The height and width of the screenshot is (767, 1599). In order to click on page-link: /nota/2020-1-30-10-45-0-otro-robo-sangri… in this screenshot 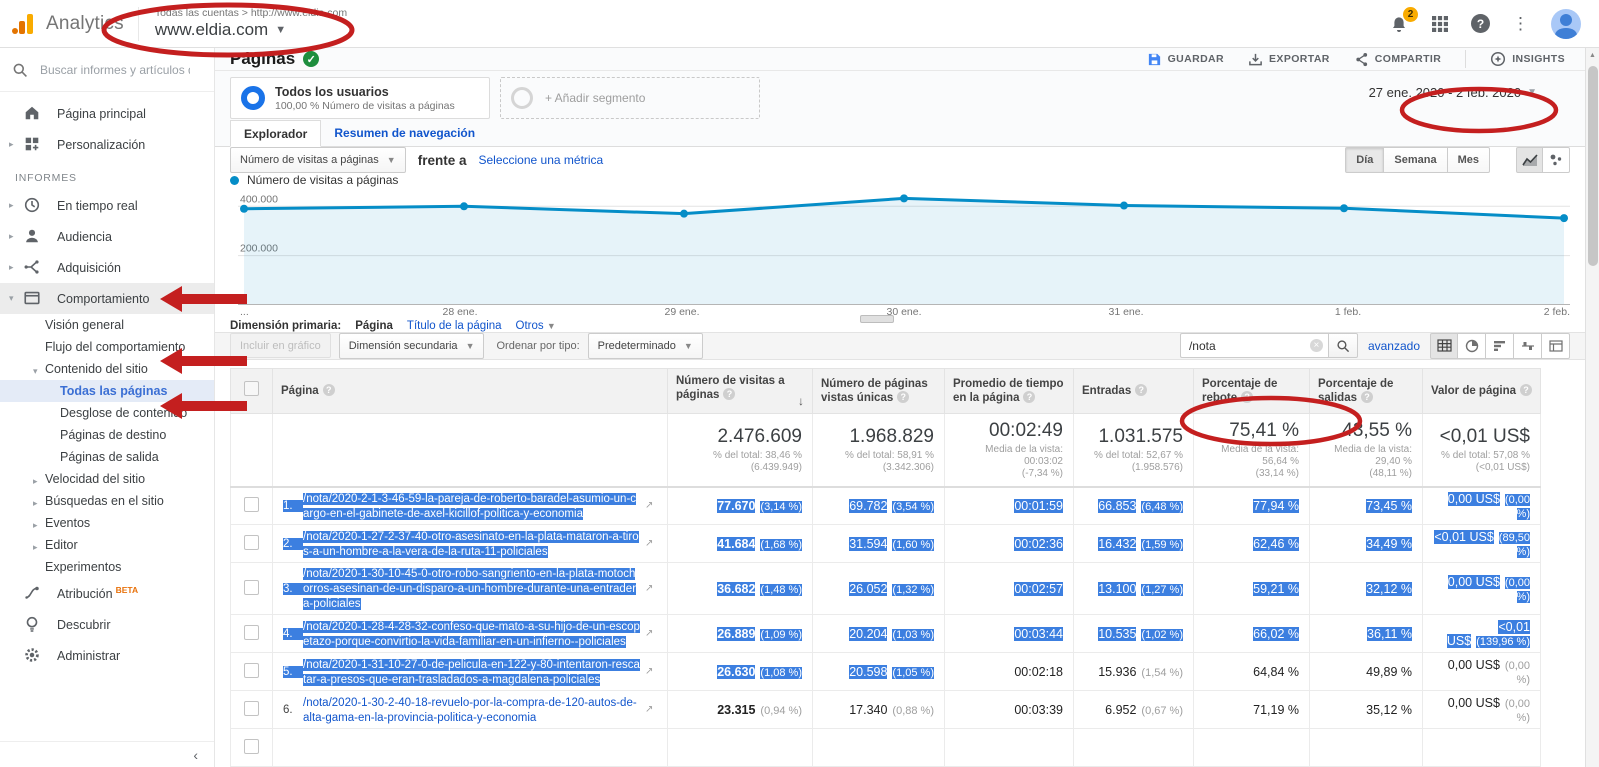, I will do `click(470, 589)`.